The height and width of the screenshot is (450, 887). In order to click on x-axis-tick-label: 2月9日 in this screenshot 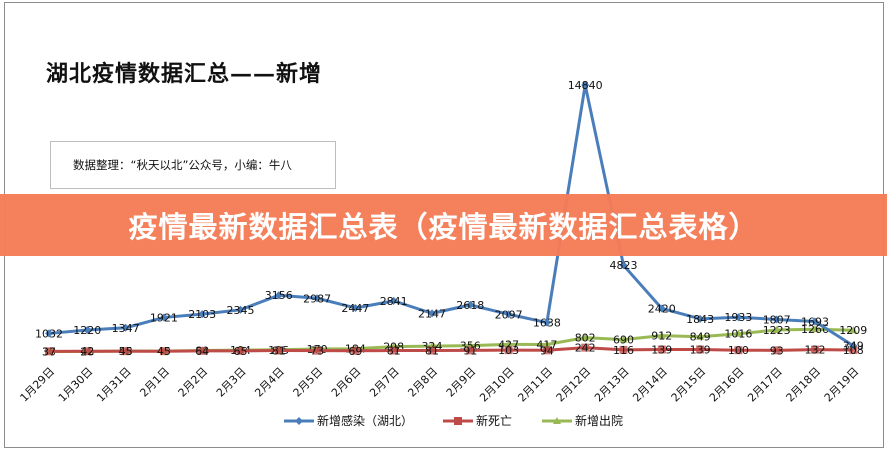, I will do `click(461, 382)`.